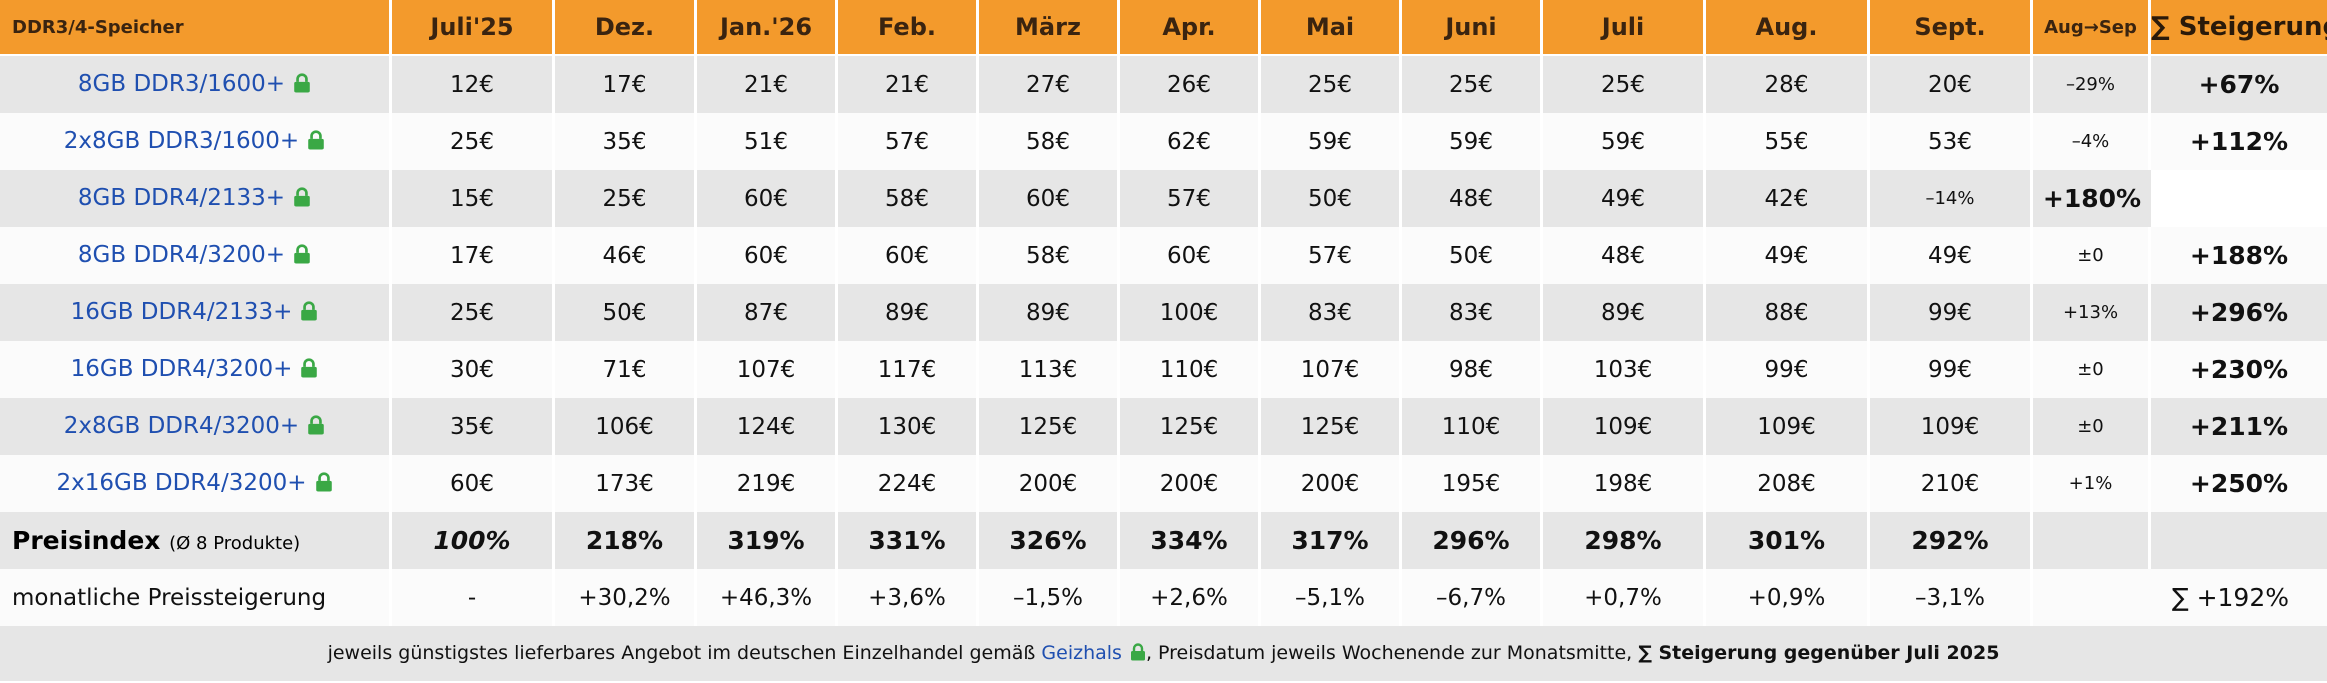 Image resolution: width=2327 pixels, height=683 pixels. I want to click on product-cell: 16GB DDR4/2133+, so click(196, 312).